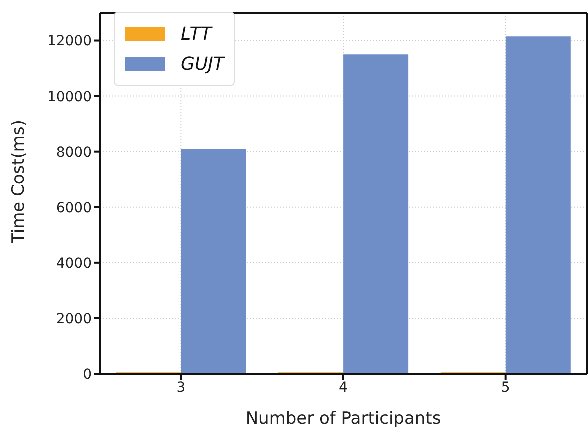 The width and height of the screenshot is (588, 432). I want to click on y-tick-label: 10000, so click(69, 97).